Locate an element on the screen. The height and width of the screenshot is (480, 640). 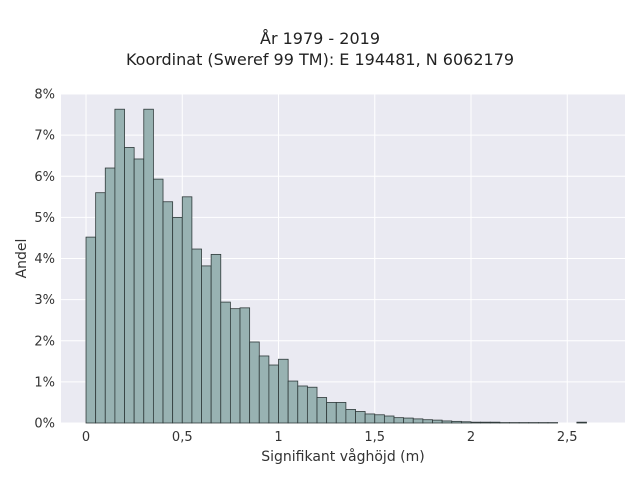
y-tick-label: 4% is located at coordinates (44, 259).